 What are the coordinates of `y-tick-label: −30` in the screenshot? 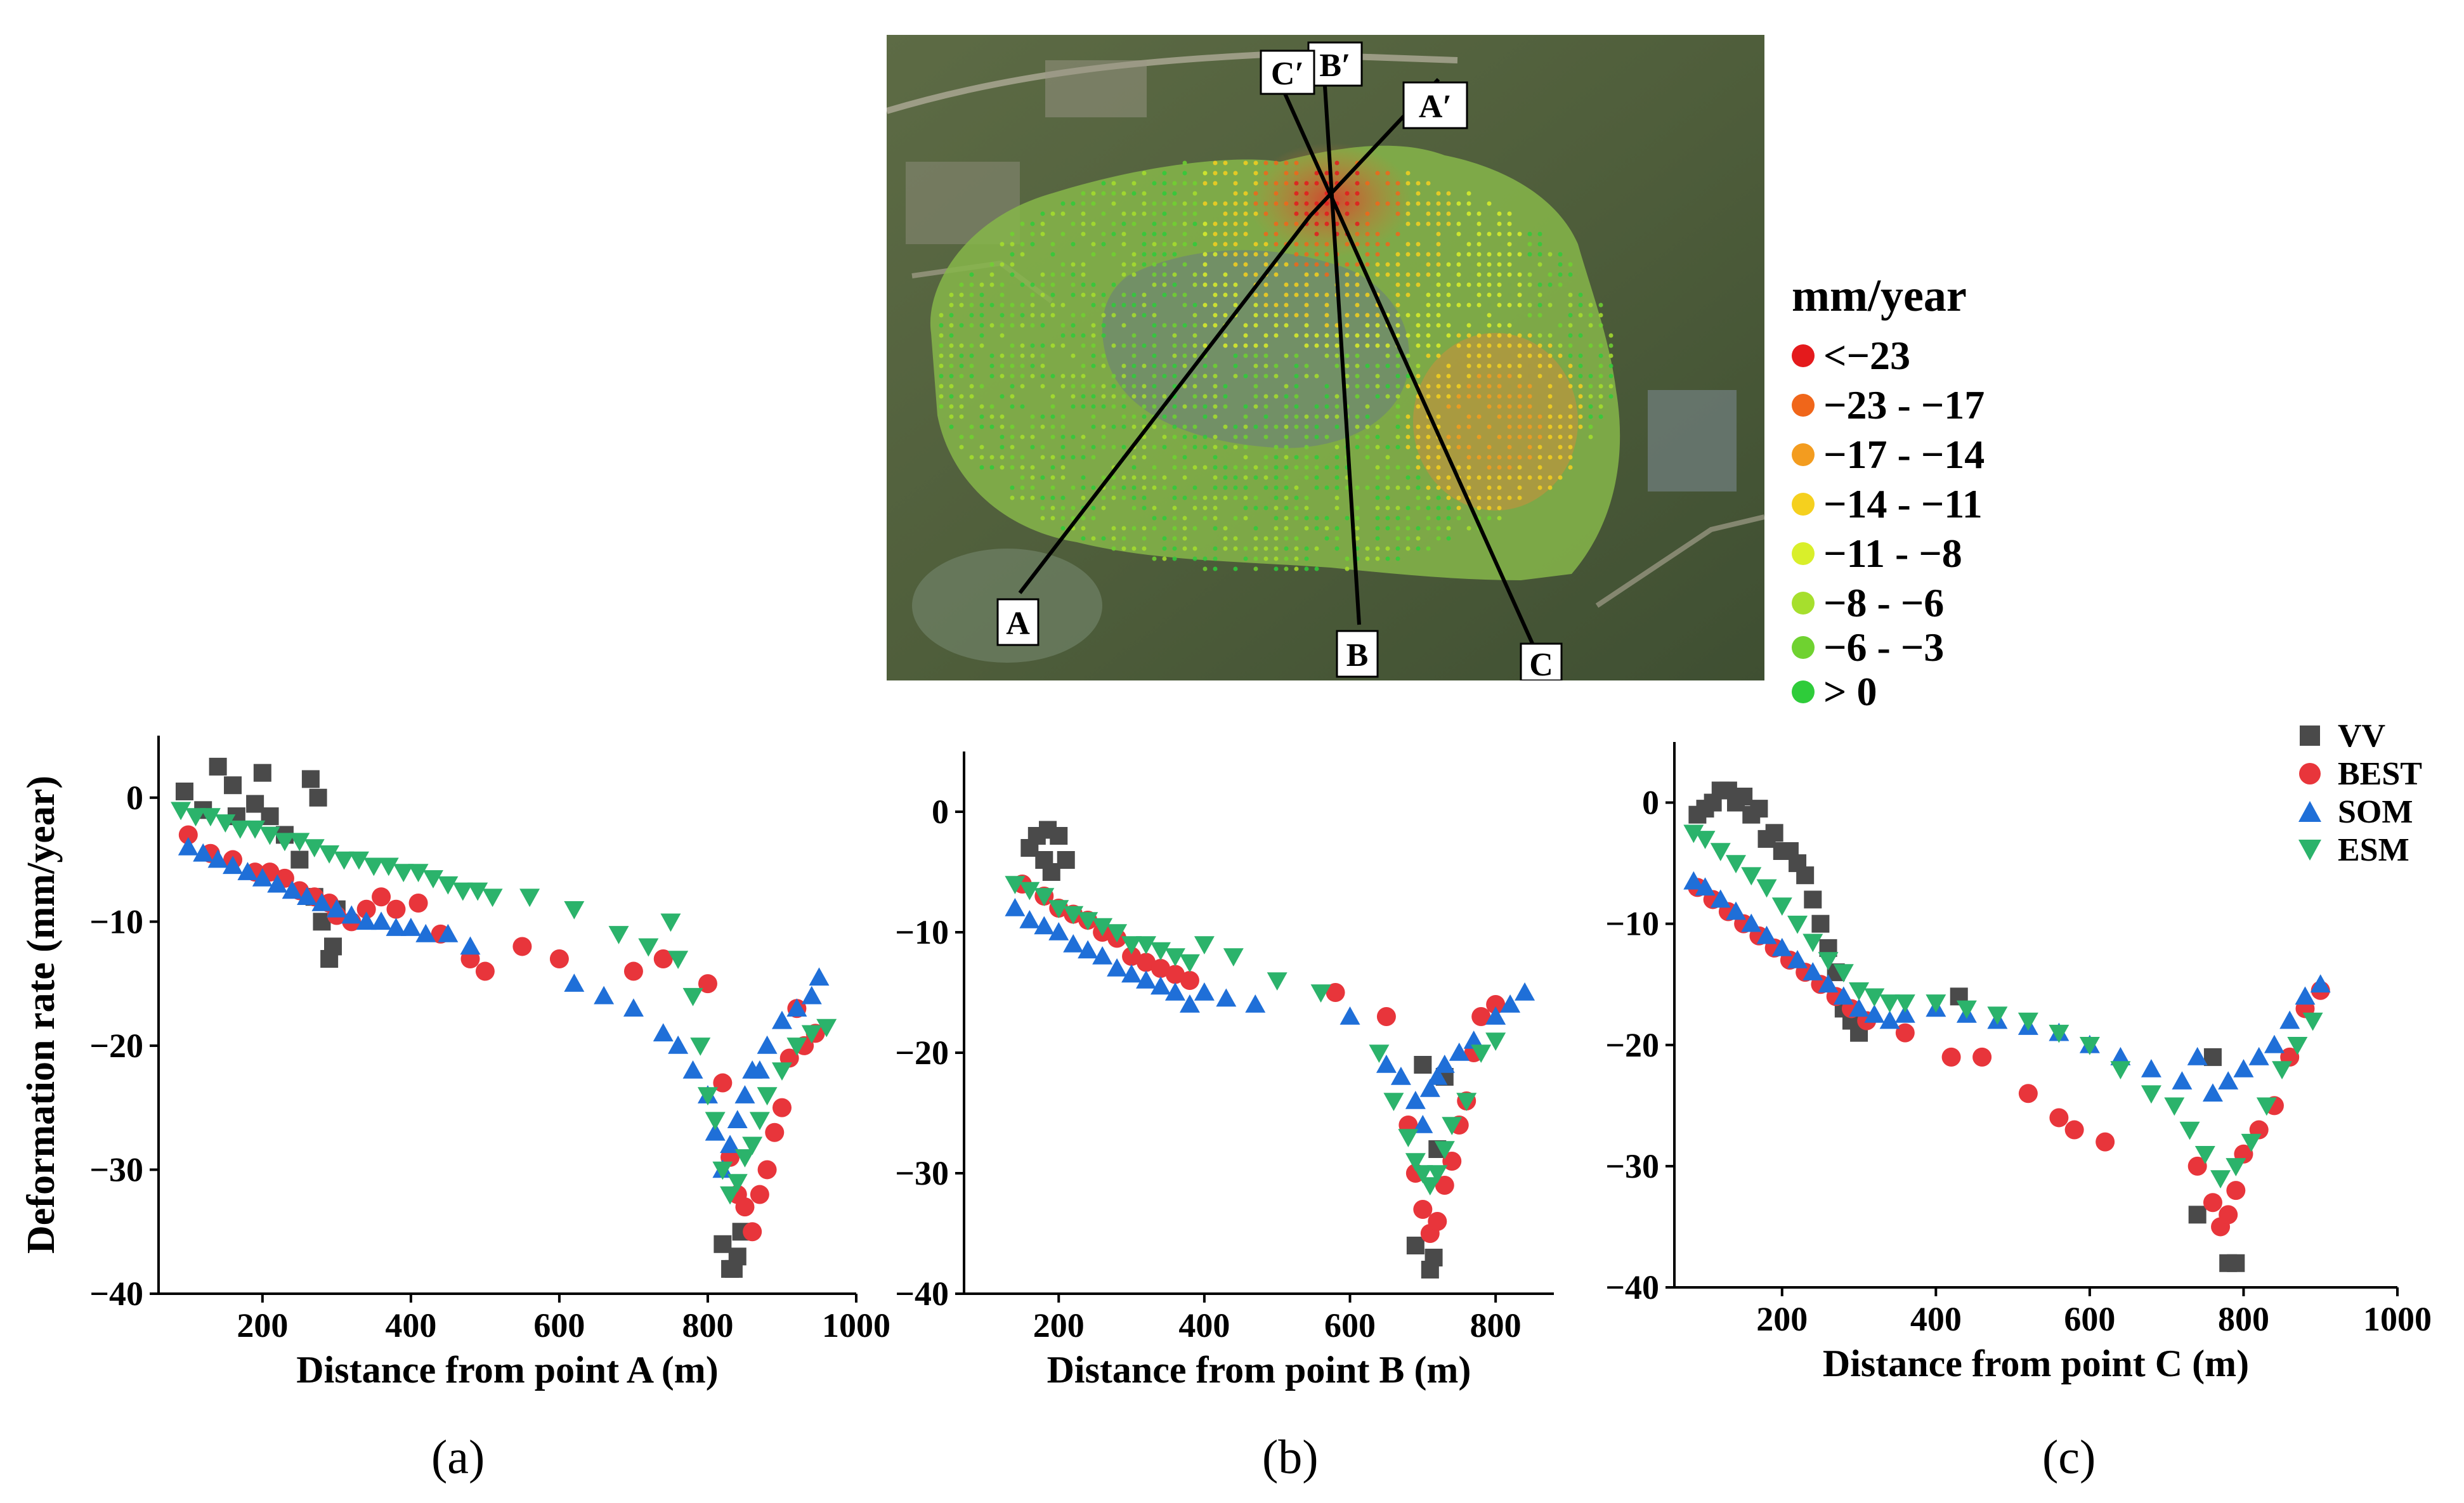 It's located at (116, 1169).